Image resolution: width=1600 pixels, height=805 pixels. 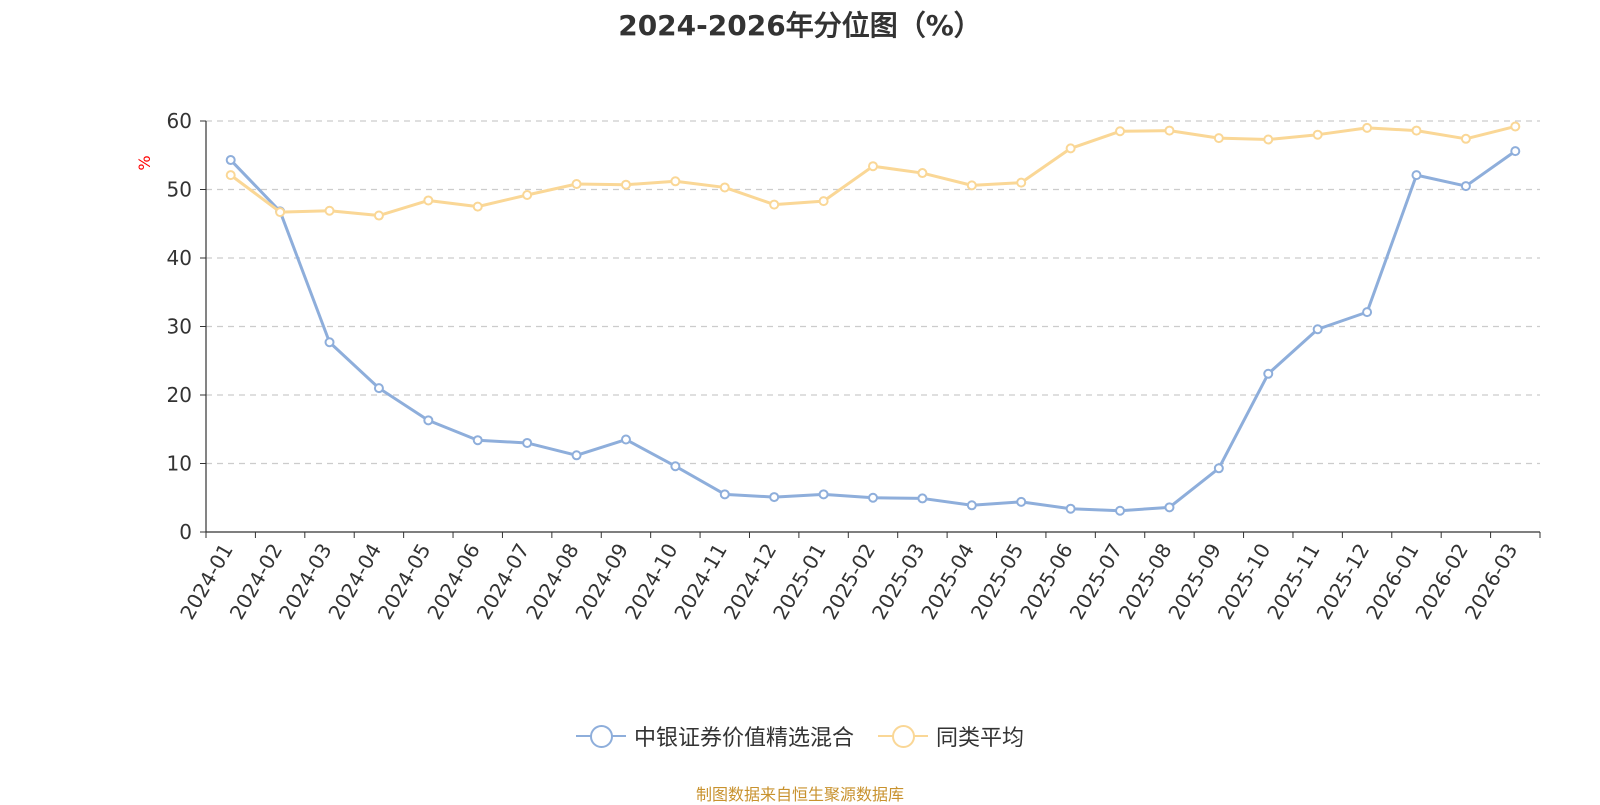 I want to click on legend-item-series-1: 中银证券价值精选混合, so click(x=714, y=736).